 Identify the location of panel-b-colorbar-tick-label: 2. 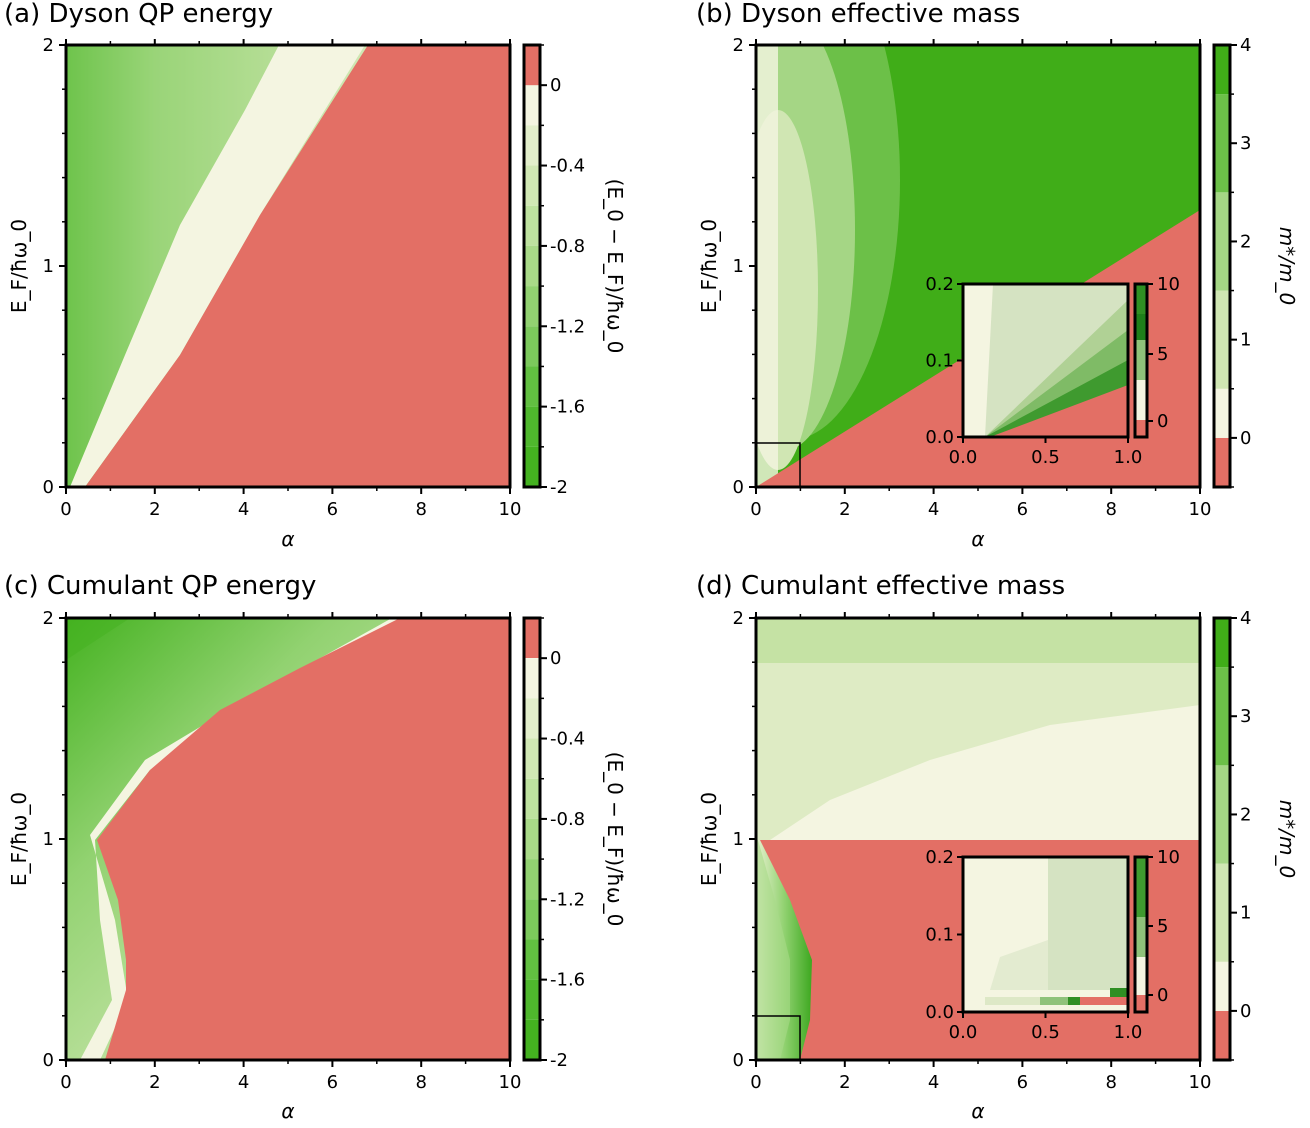
(1245, 241).